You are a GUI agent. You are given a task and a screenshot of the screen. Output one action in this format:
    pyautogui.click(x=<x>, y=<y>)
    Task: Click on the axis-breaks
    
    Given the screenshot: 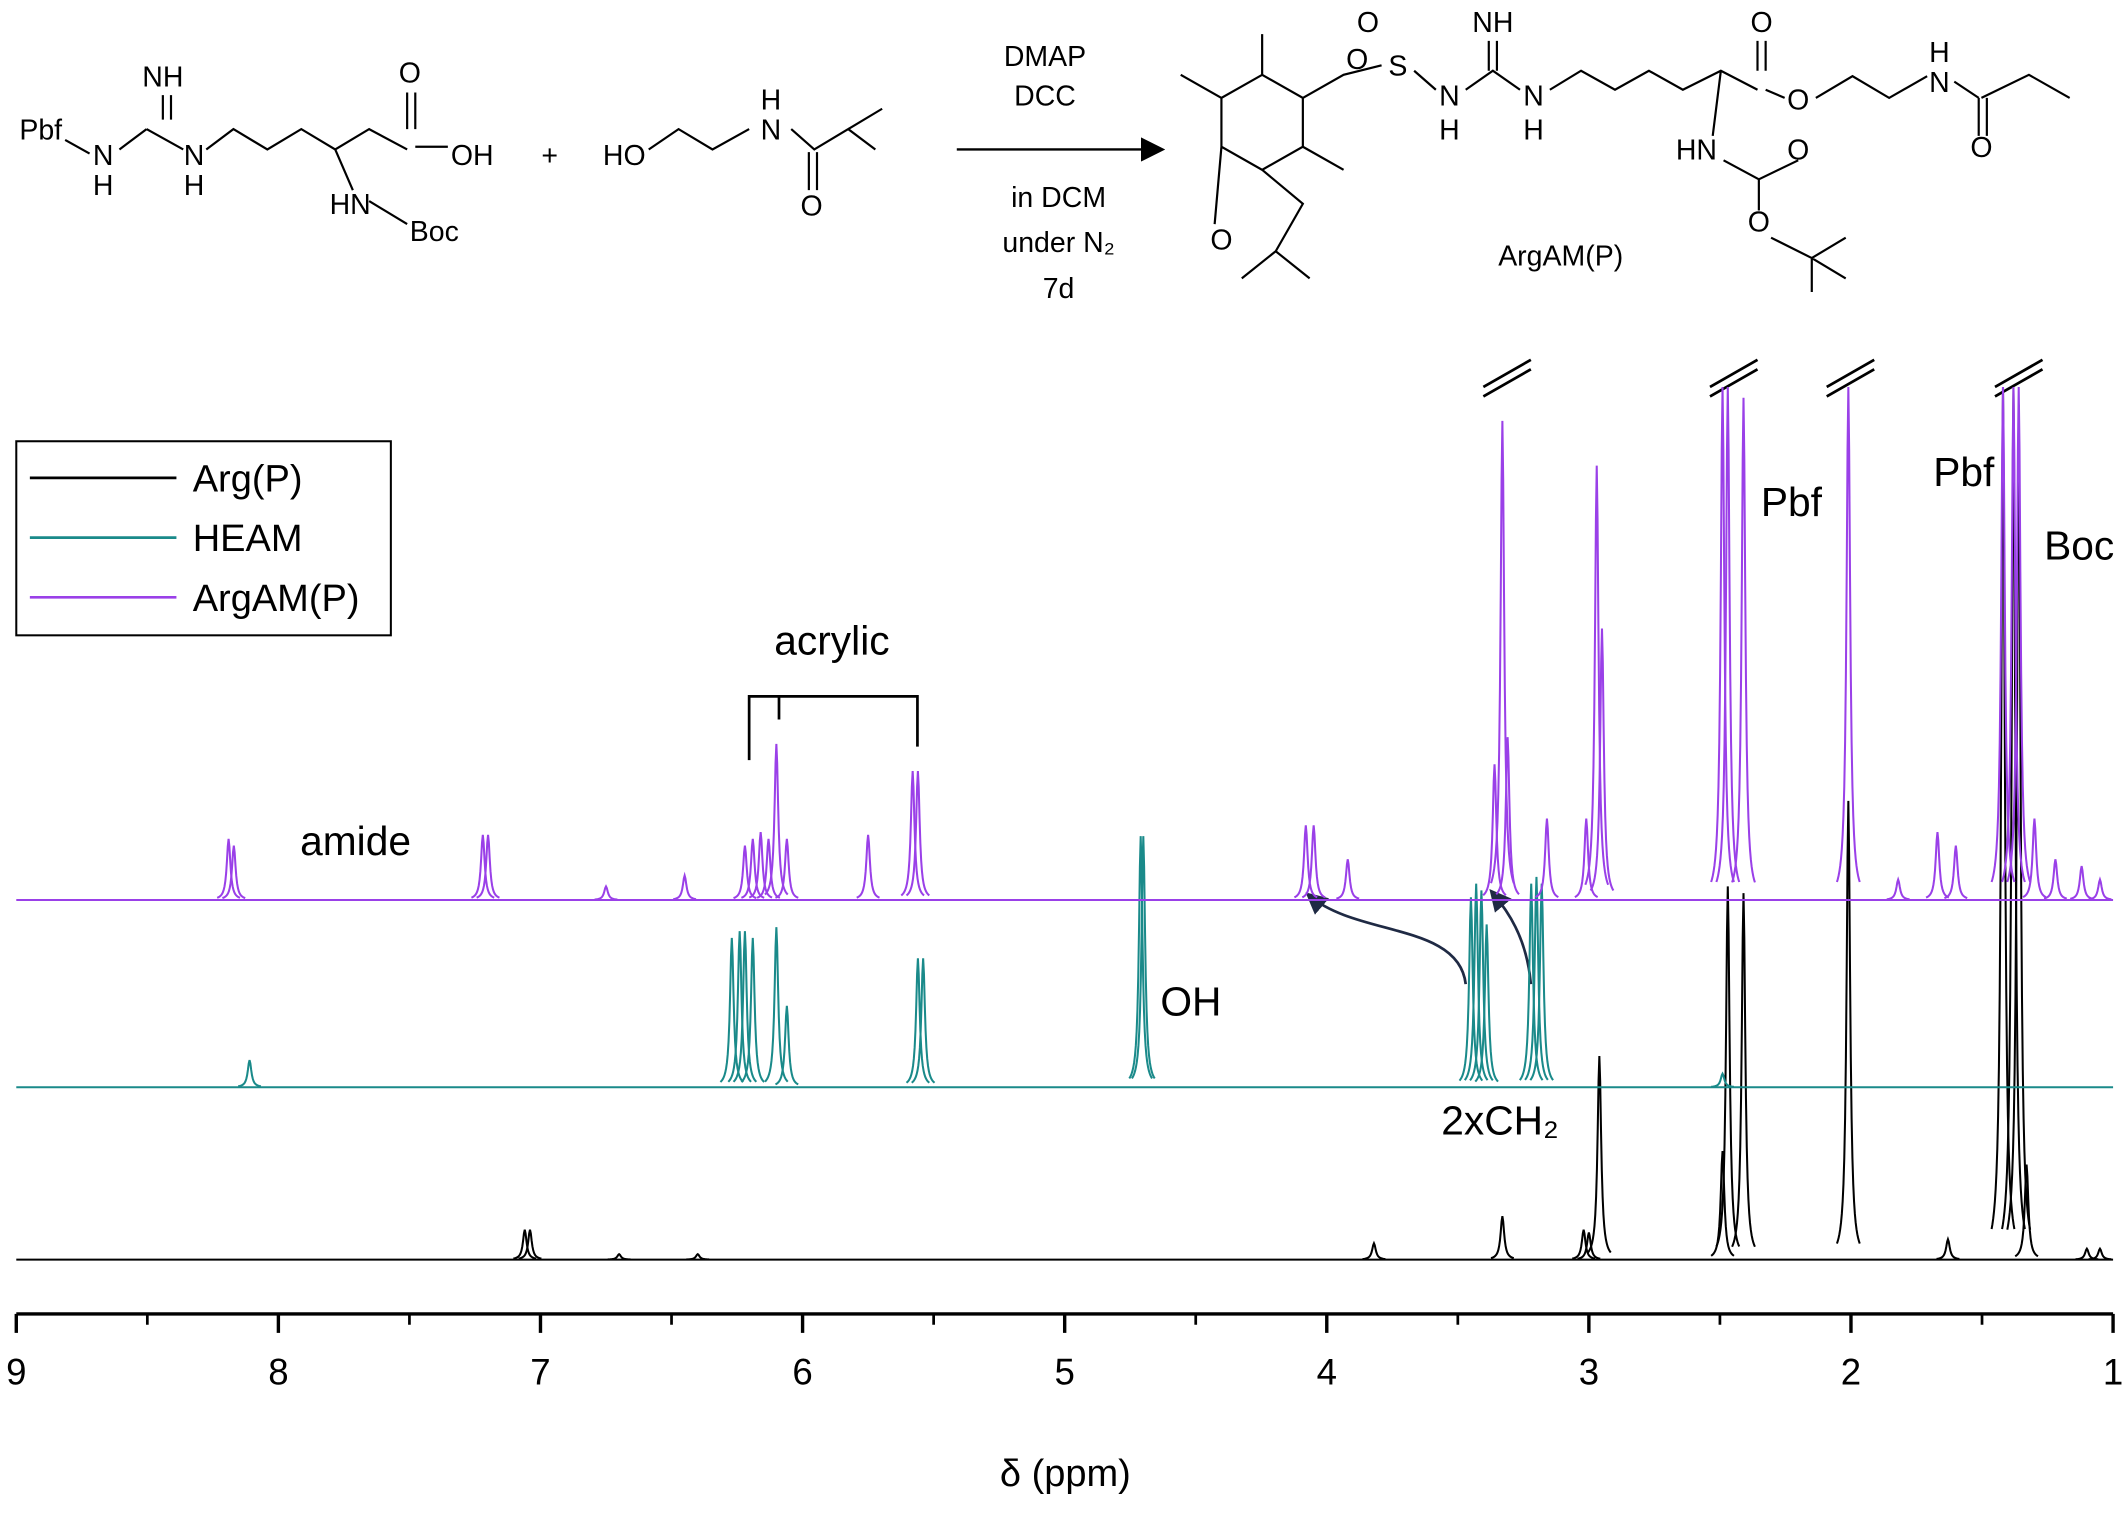 What is the action you would take?
    pyautogui.click(x=1763, y=378)
    